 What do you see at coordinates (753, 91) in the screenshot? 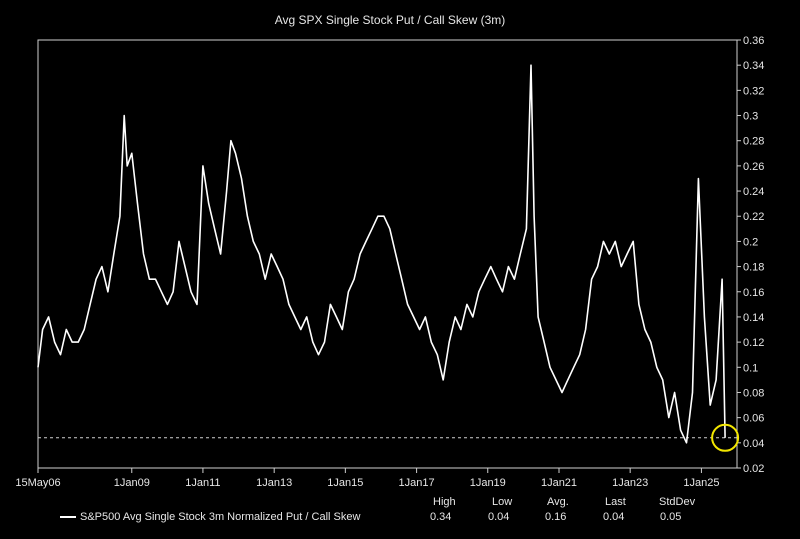
I see `y-tick-label: 0.32` at bounding box center [753, 91].